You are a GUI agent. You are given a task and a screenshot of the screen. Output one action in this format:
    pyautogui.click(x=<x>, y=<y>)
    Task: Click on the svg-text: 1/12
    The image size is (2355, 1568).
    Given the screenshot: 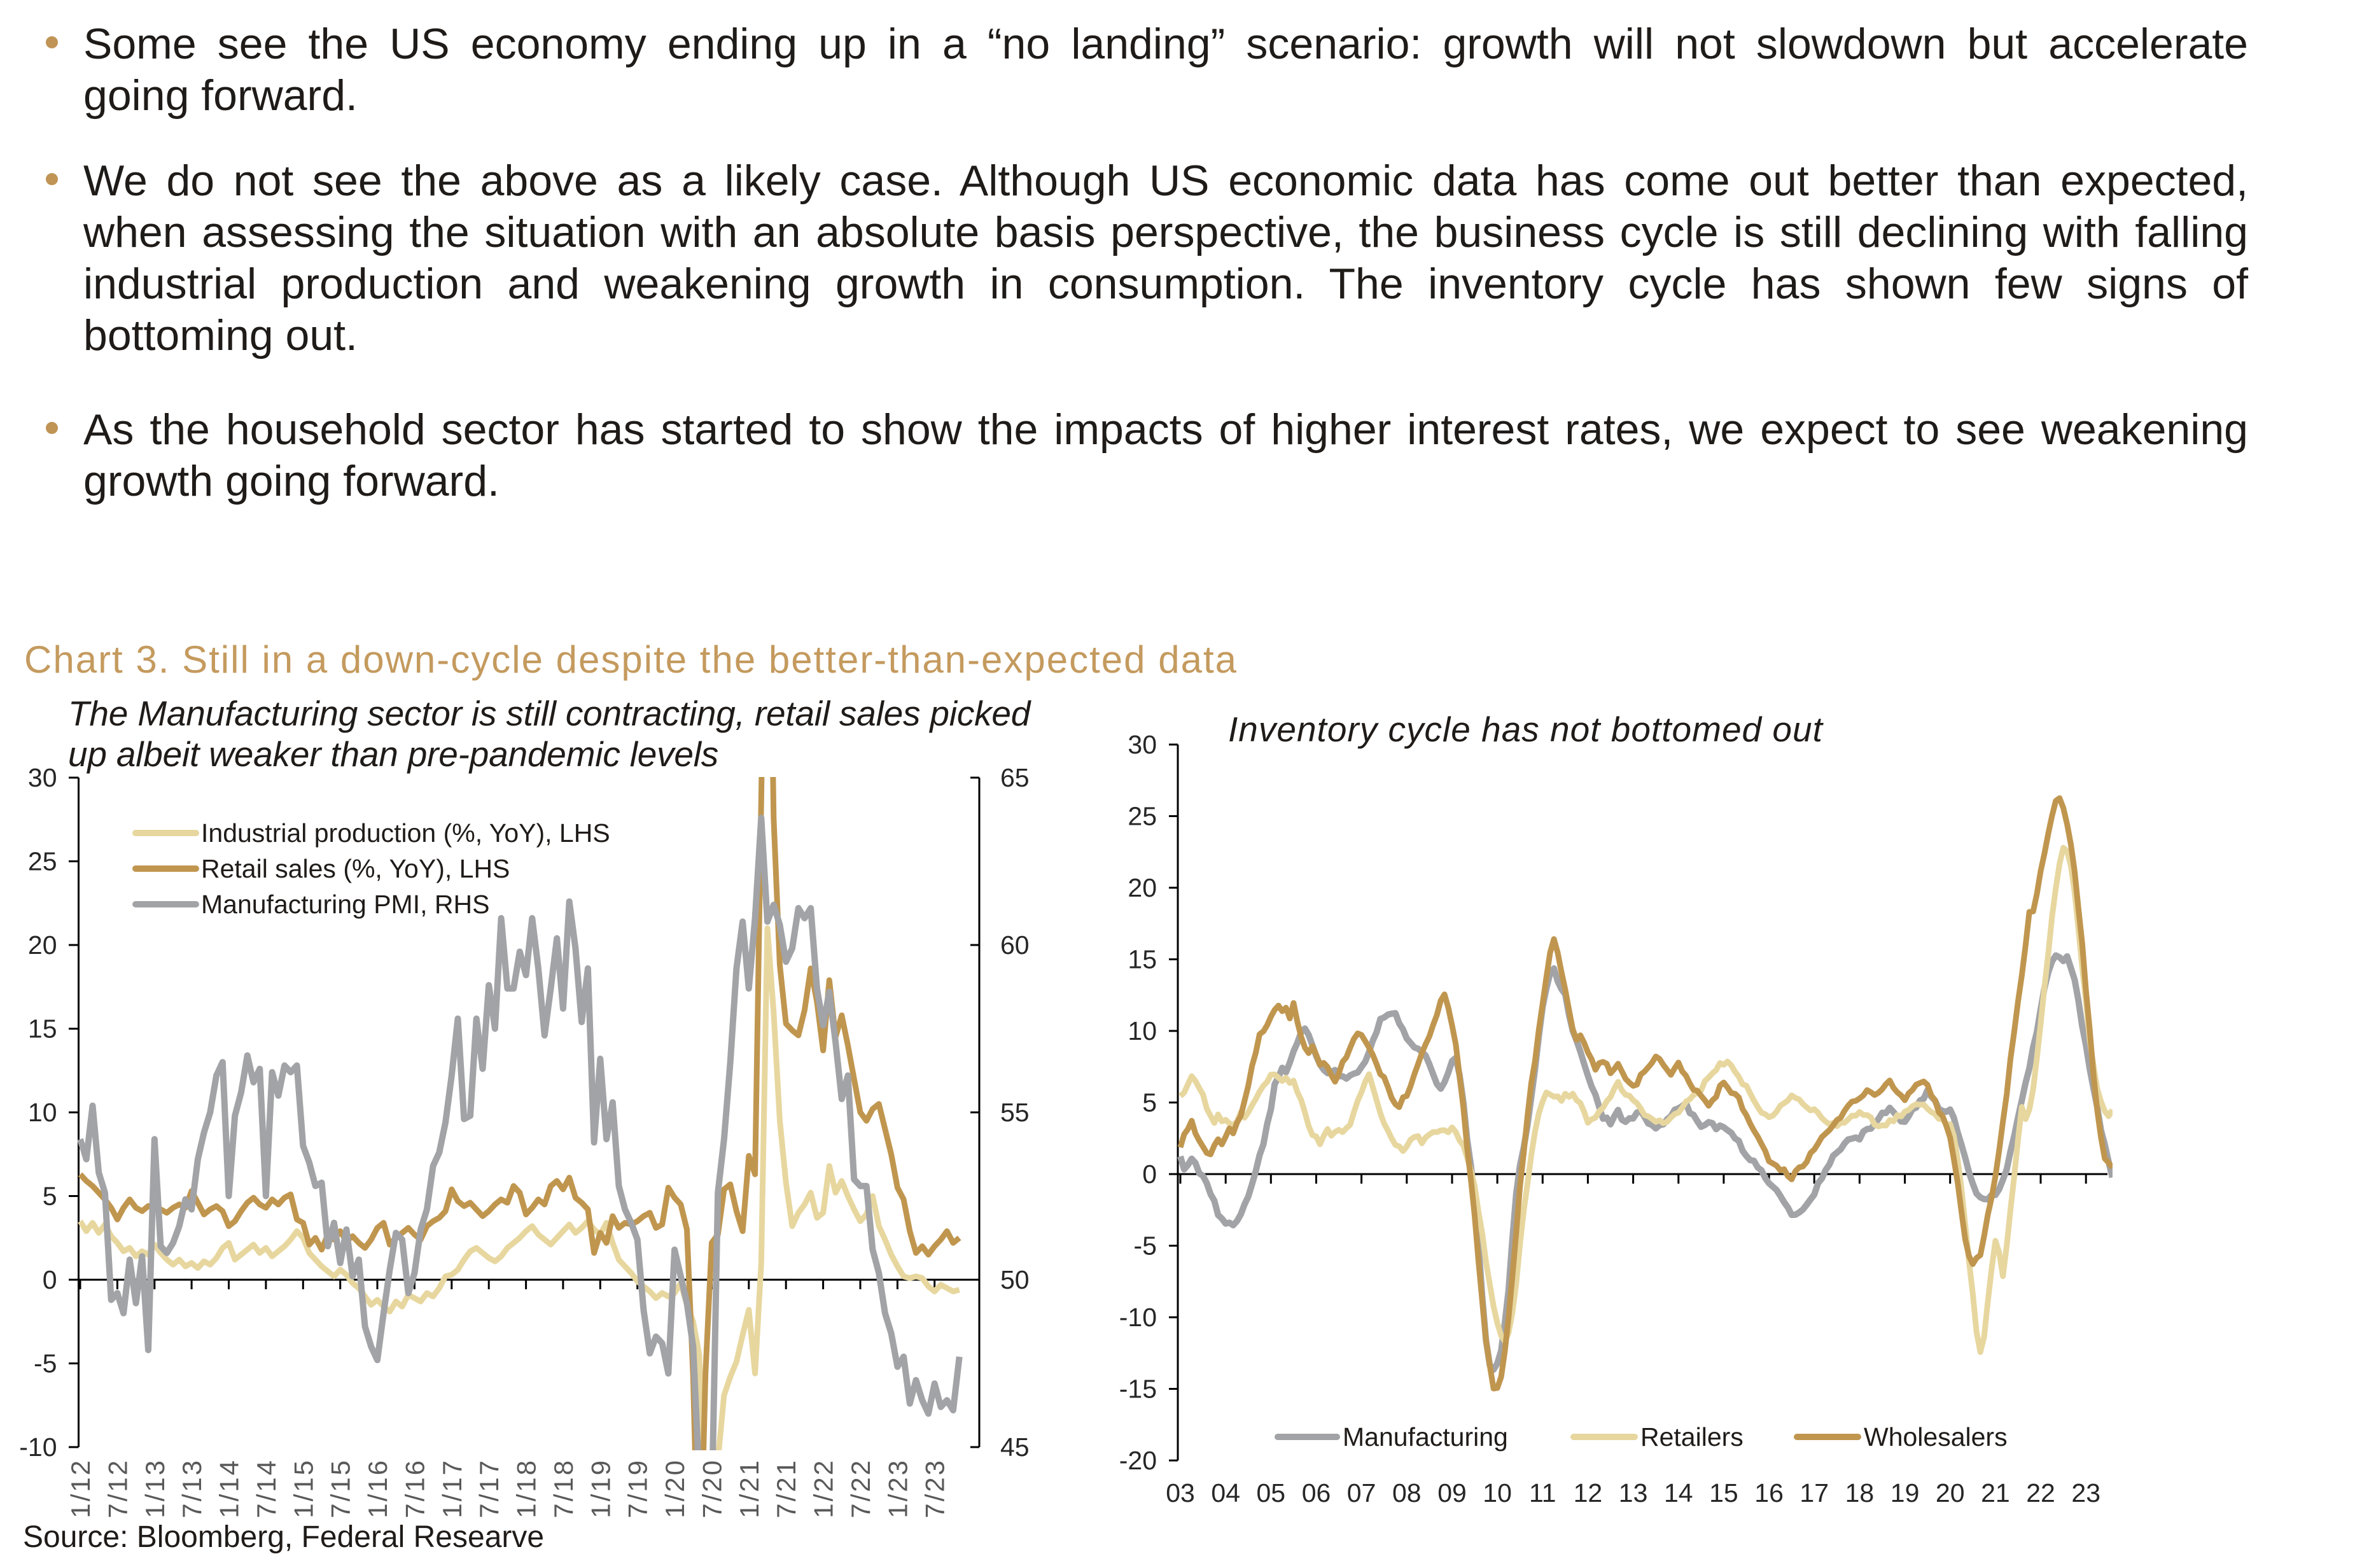 What is the action you would take?
    pyautogui.click(x=80, y=1488)
    